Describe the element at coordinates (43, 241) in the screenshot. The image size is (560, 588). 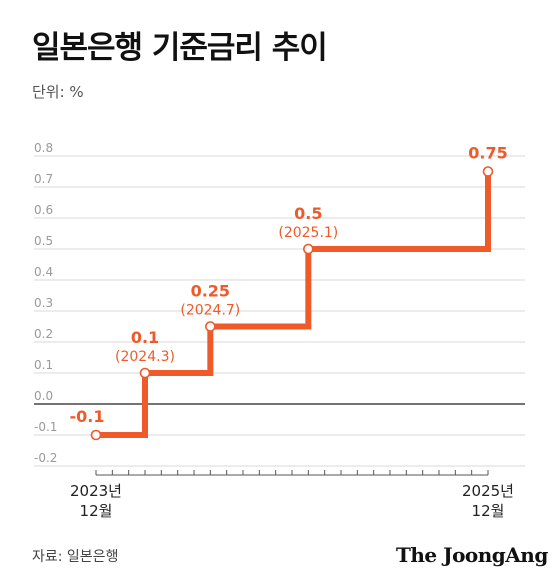
I see `y-tick-label: 0.5` at that location.